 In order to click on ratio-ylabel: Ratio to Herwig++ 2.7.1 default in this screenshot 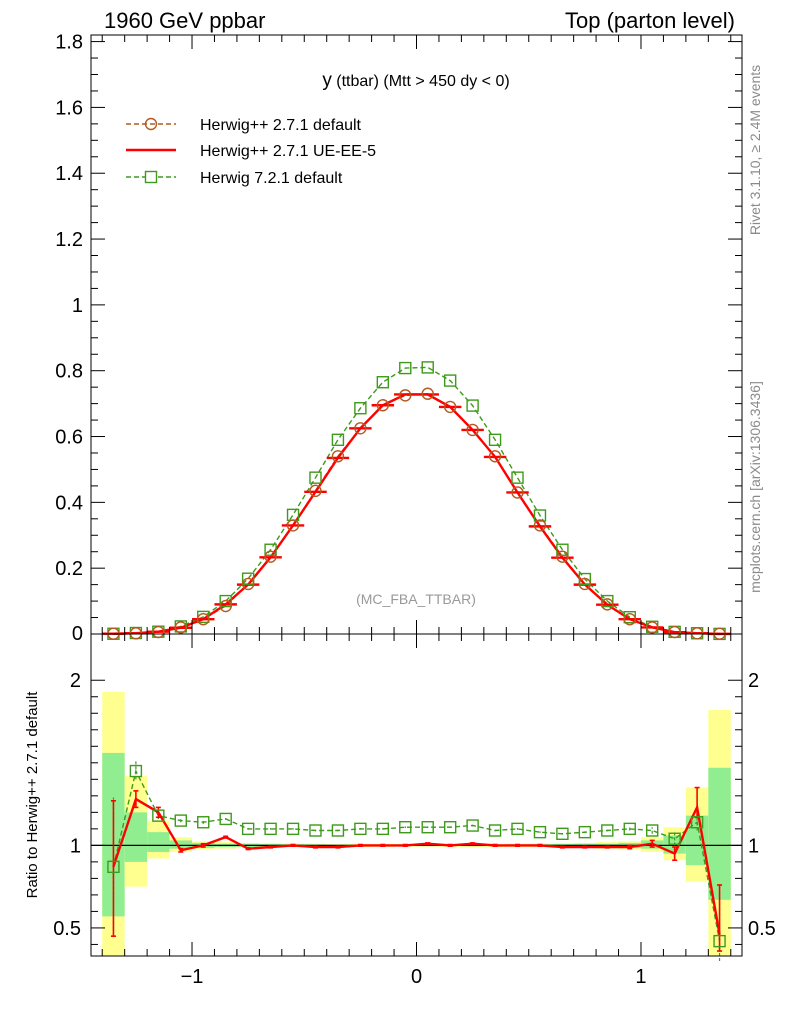, I will do `click(32, 795)`.